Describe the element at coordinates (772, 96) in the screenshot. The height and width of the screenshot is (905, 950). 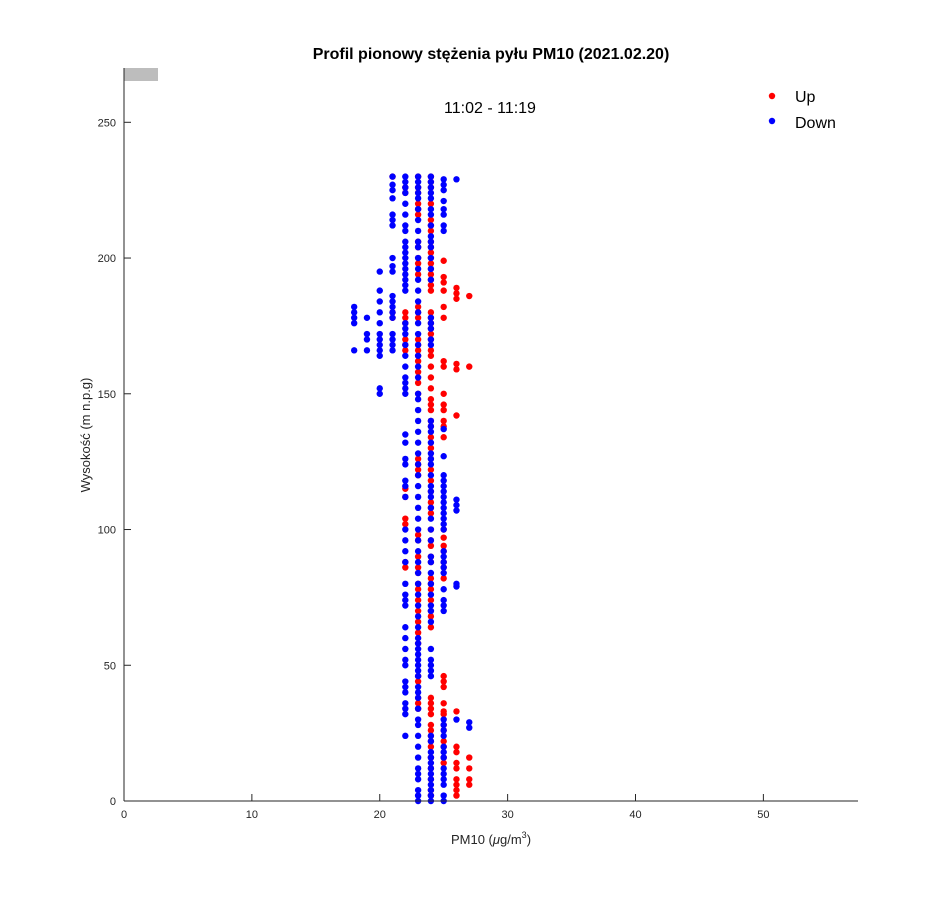
I see `legend-marker-up` at that location.